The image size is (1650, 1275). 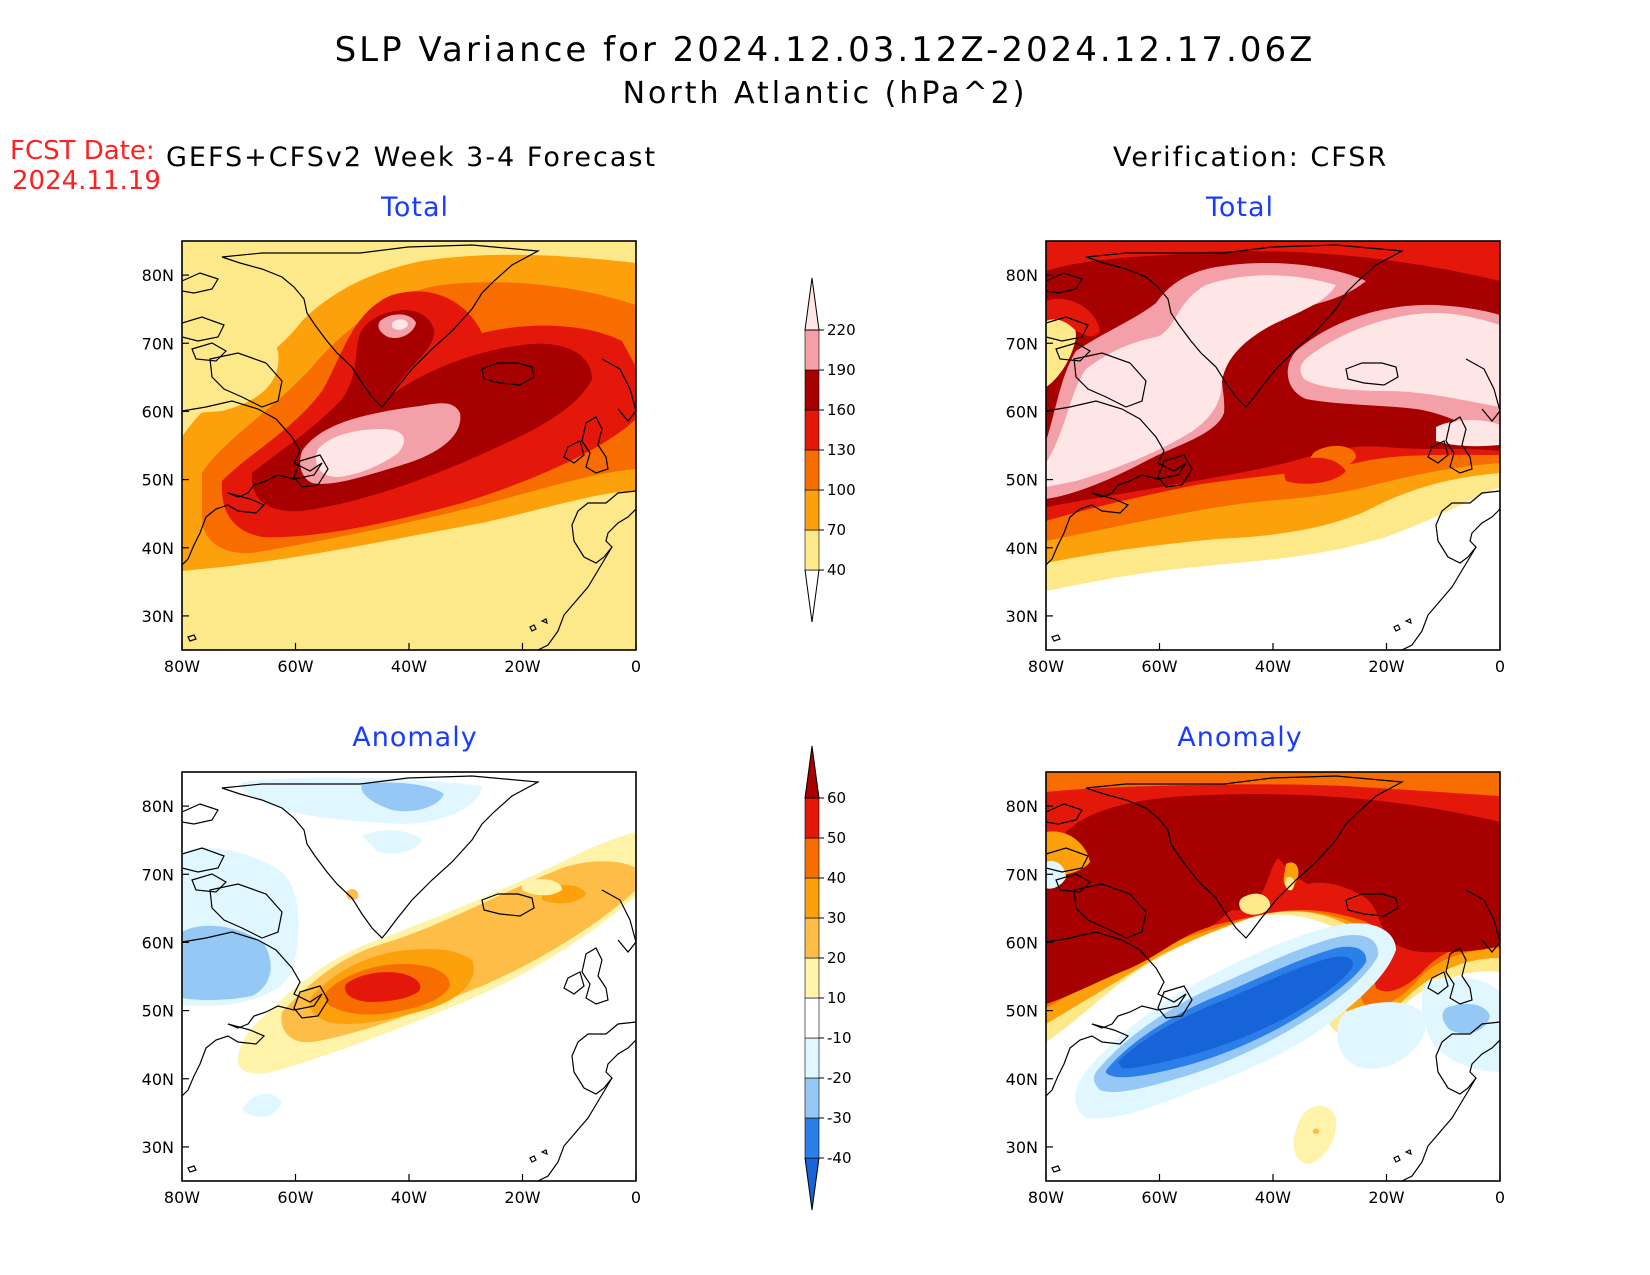 What do you see at coordinates (836, 530) in the screenshot?
I see `colorbar-label: 70` at bounding box center [836, 530].